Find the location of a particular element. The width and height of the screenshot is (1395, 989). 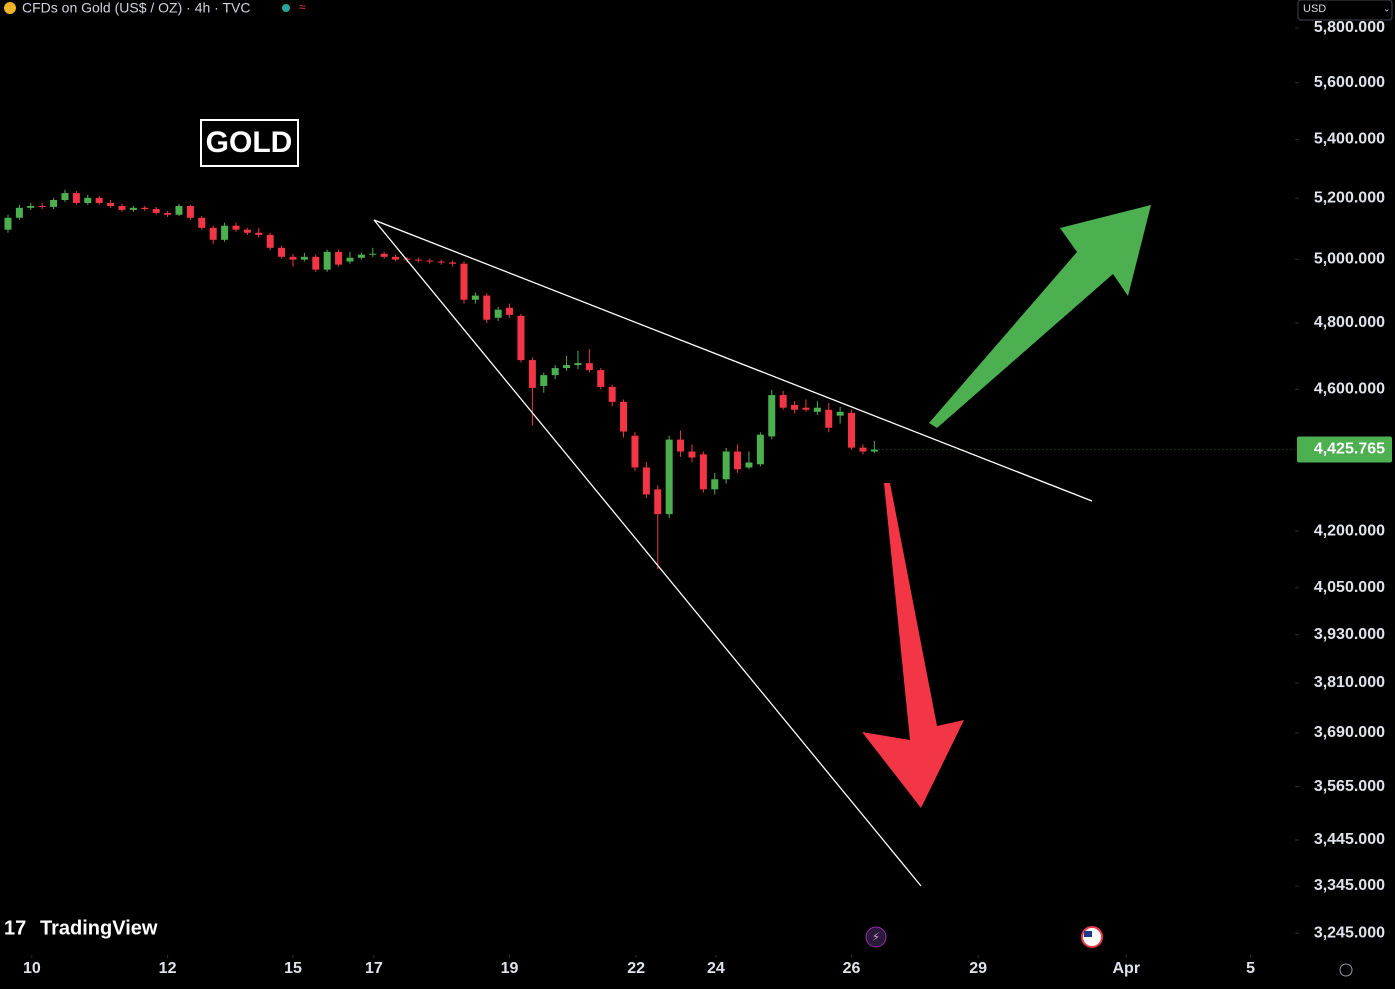

settings-icon is located at coordinates (1346, 970).